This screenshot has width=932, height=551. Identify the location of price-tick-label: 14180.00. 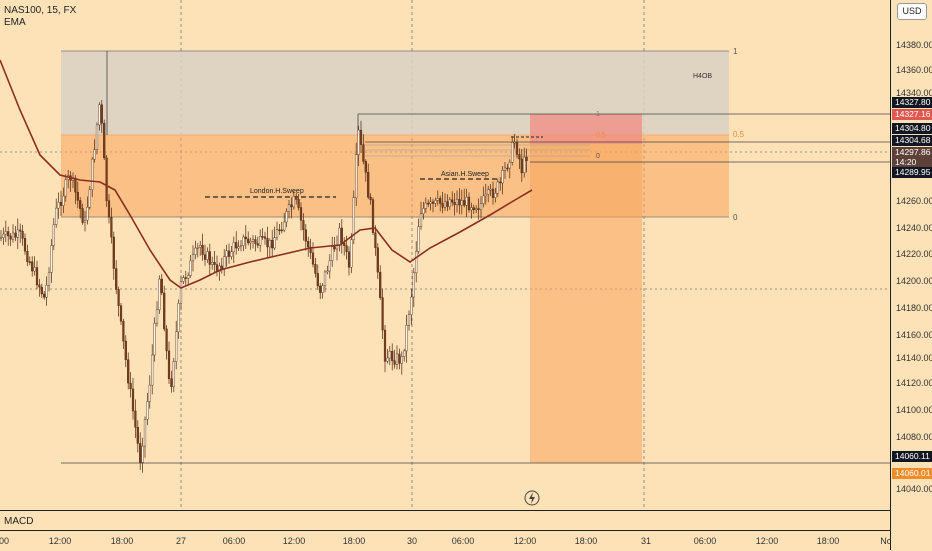
(914, 308).